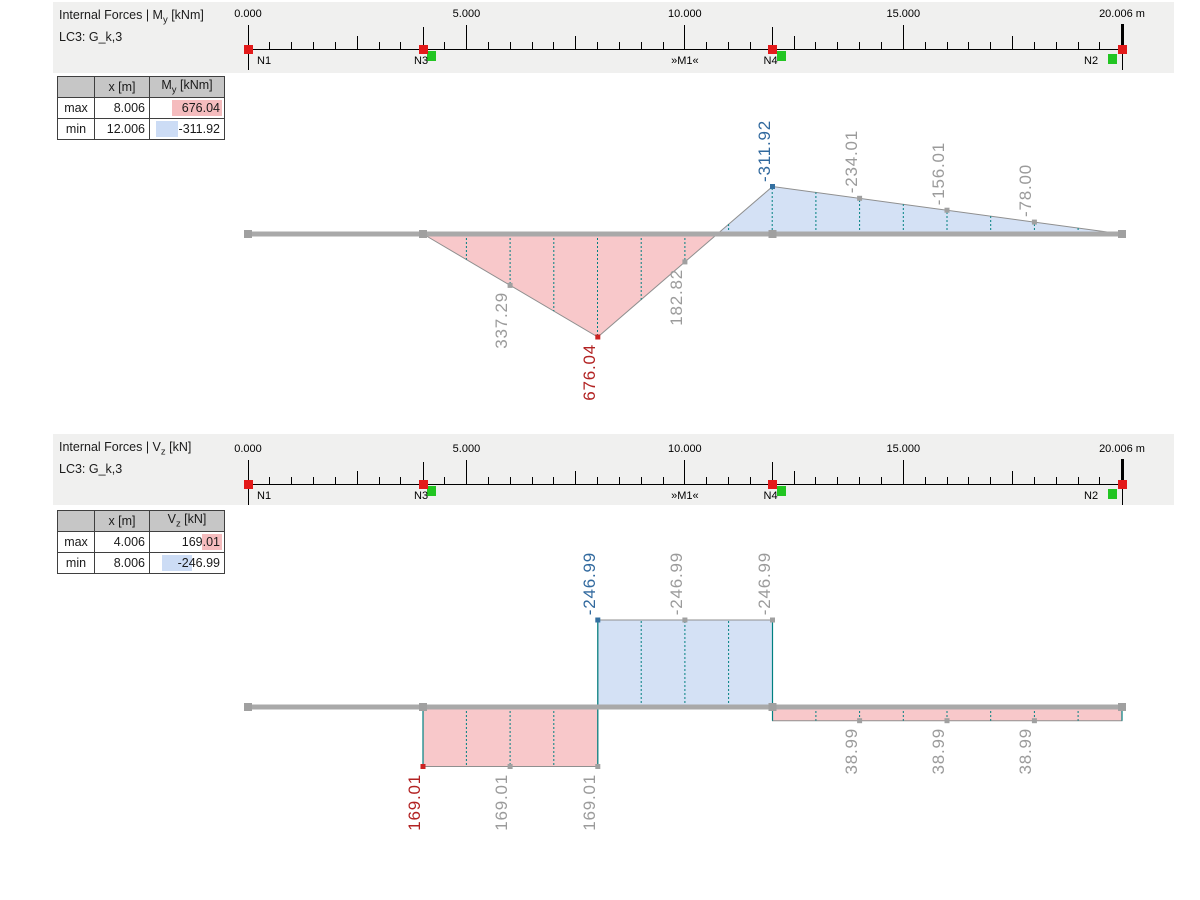  Describe the element at coordinates (919, 210) in the screenshot. I see `negative-region` at that location.